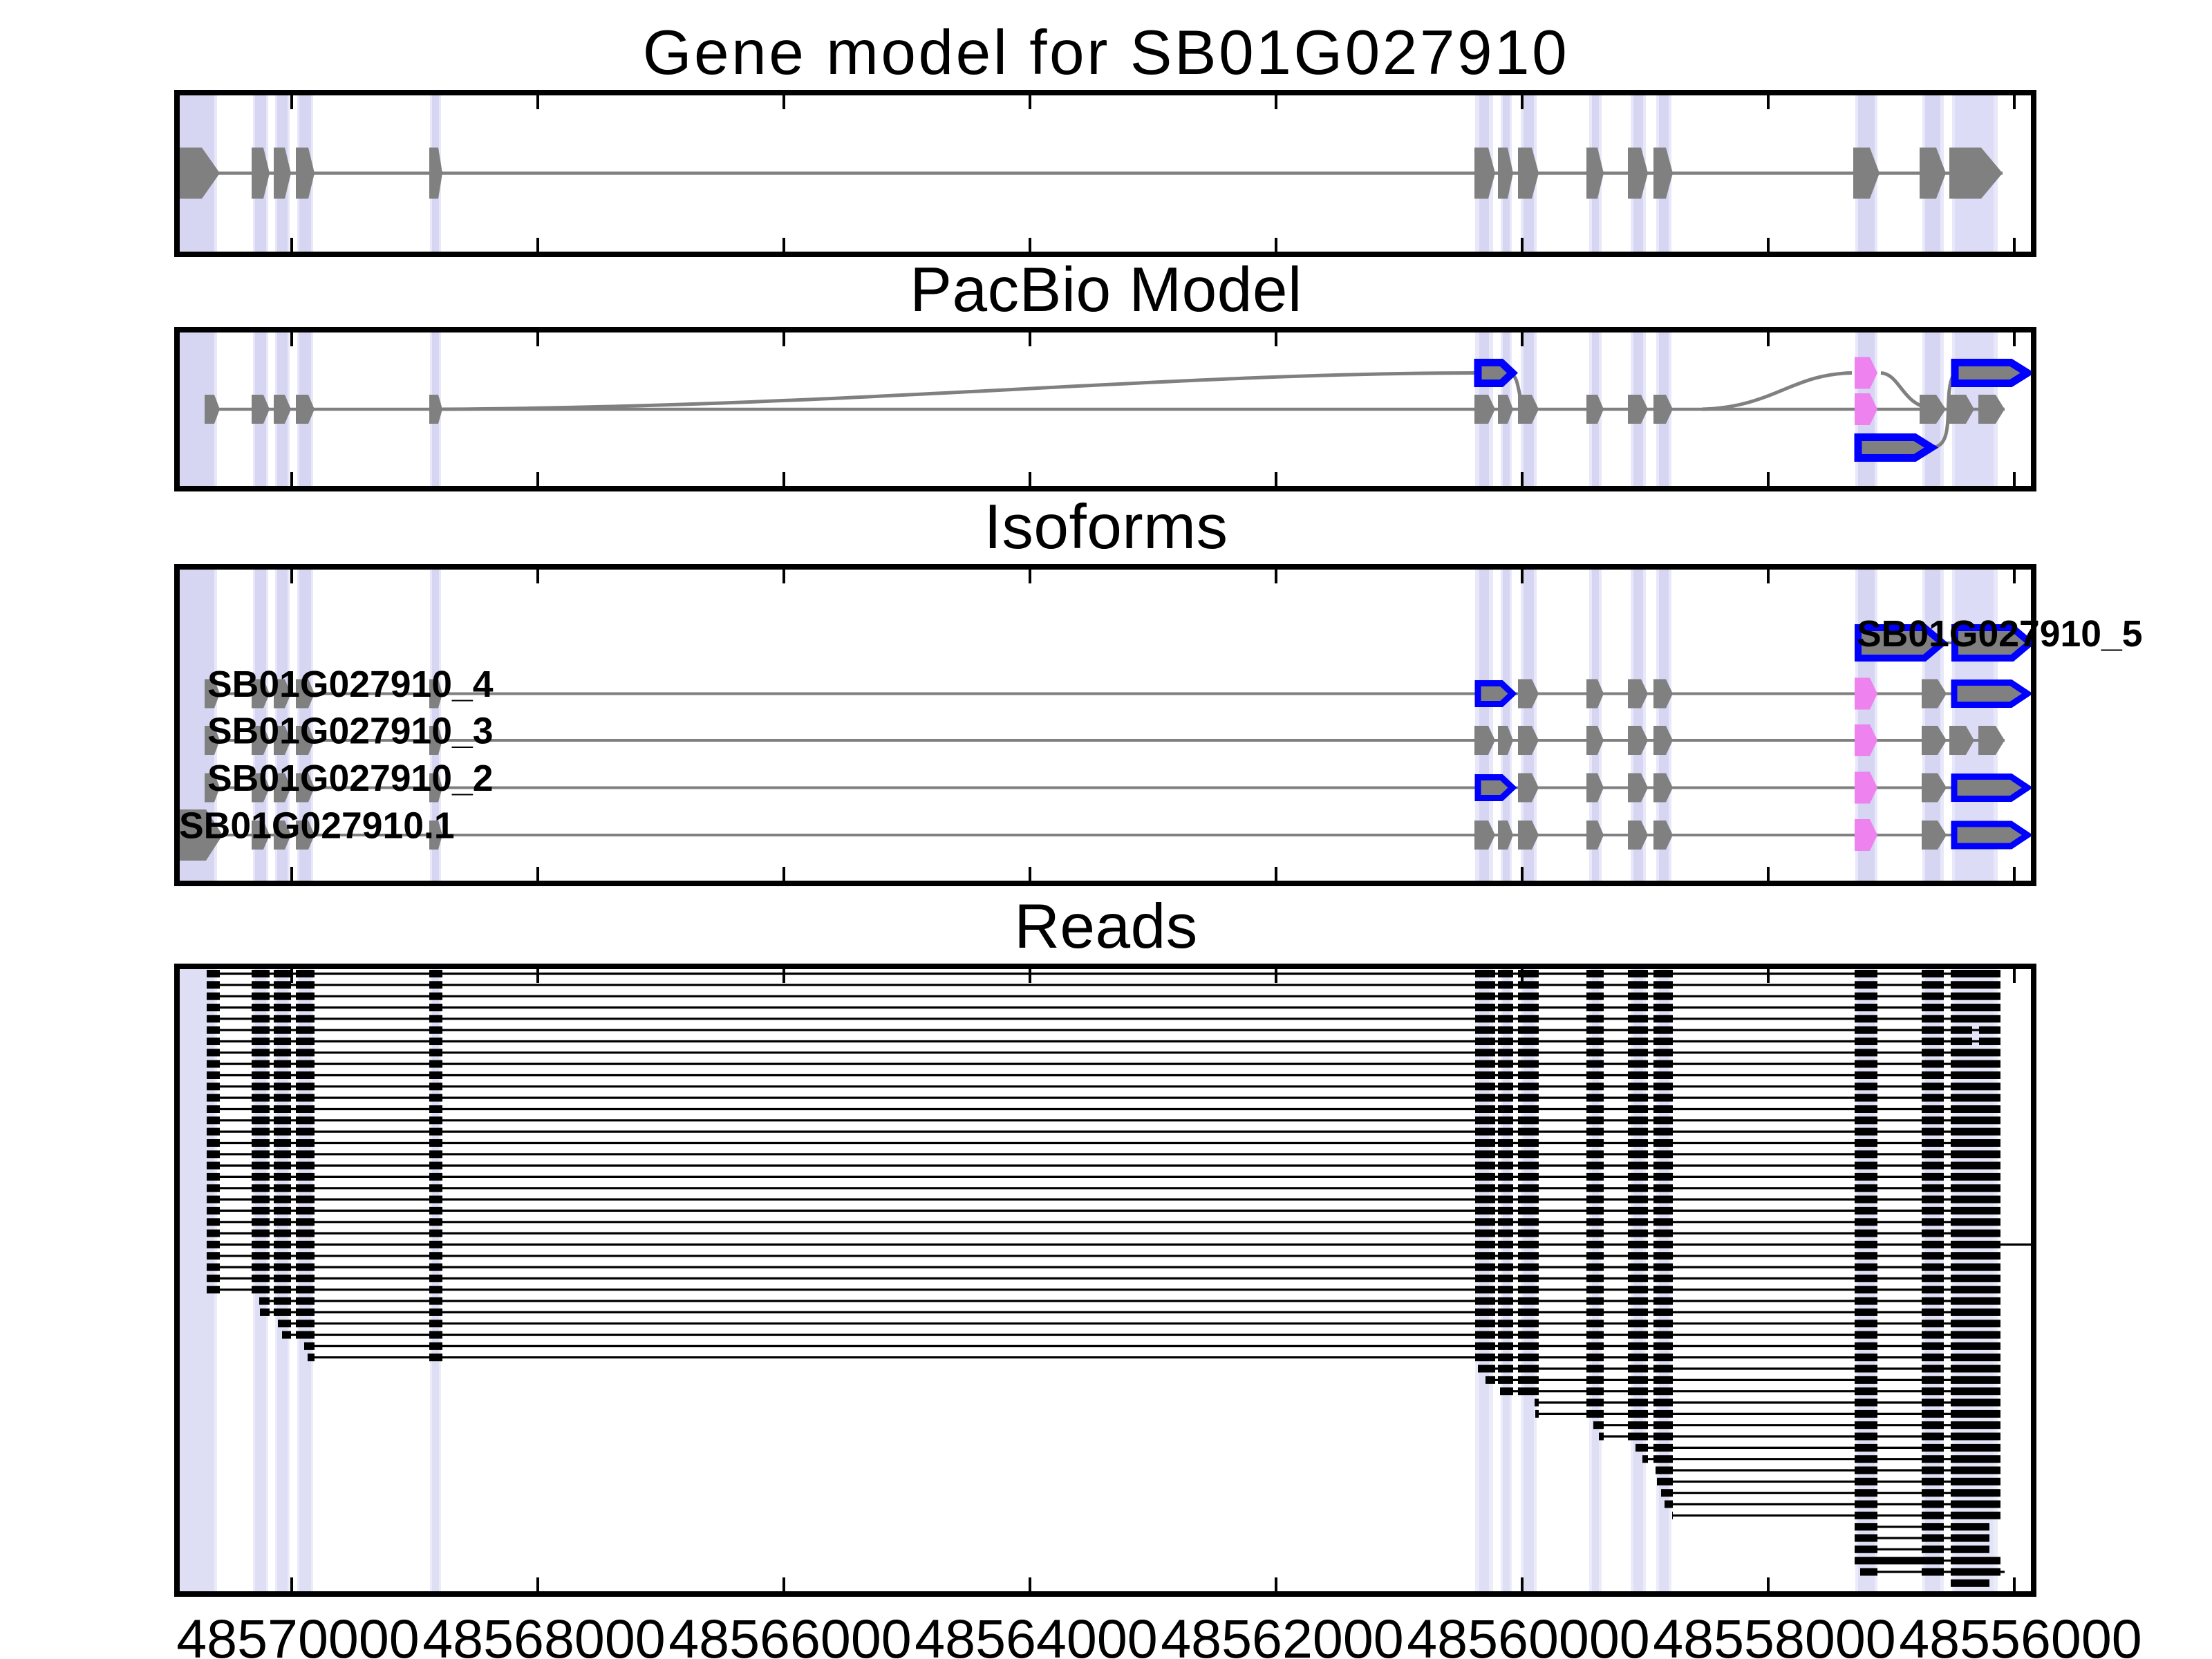 The image size is (2212, 1659). I want to click on svg-text: Reads, so click(1106, 927).